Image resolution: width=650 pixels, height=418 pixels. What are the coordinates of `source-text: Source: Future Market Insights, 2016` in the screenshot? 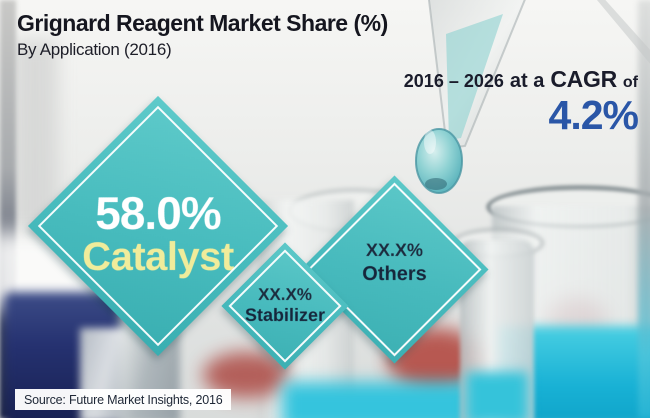 It's located at (123, 399).